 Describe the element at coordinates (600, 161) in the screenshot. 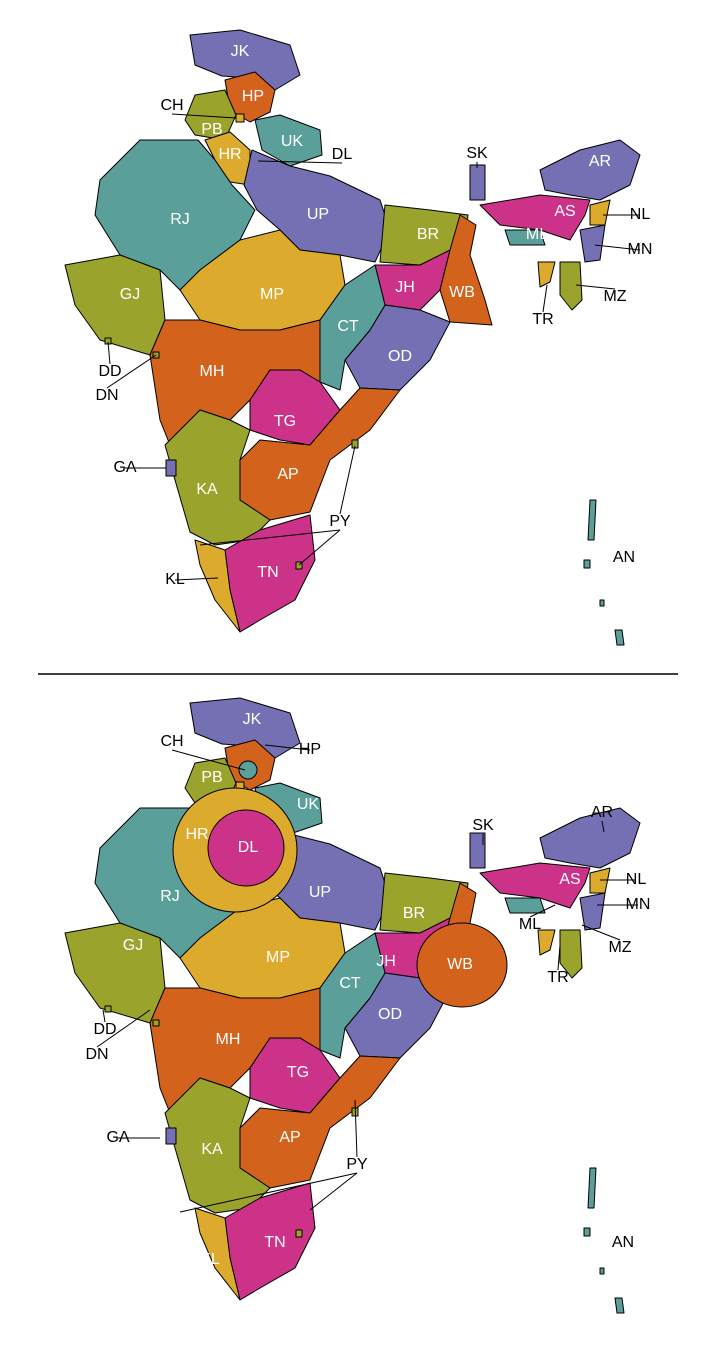

I see `region-label: AR` at that location.